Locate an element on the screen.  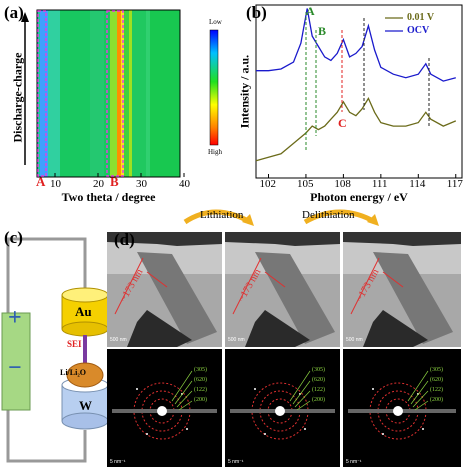
x-tick-label: 108 is located at coordinates (342, 184).